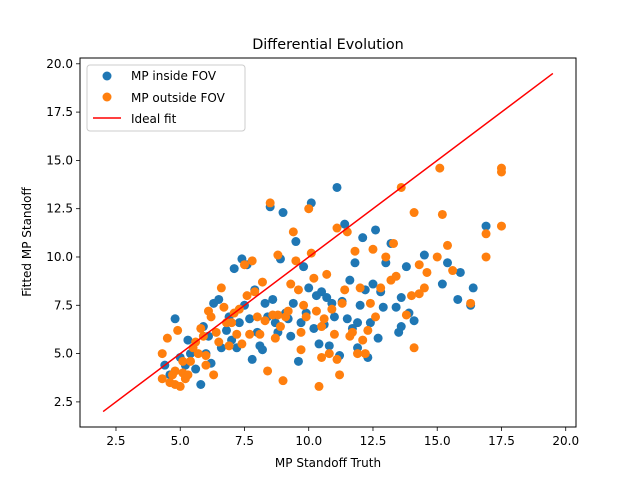  Describe the element at coordinates (328, 463) in the screenshot. I see `x-axis-label: MP Standoff Truth` at that location.